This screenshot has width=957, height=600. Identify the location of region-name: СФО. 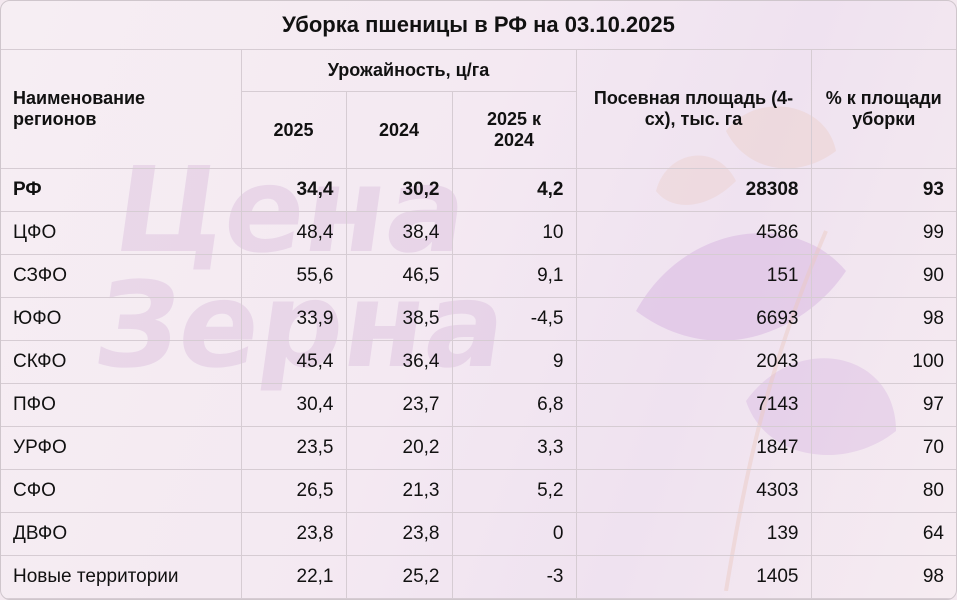
(121, 491).